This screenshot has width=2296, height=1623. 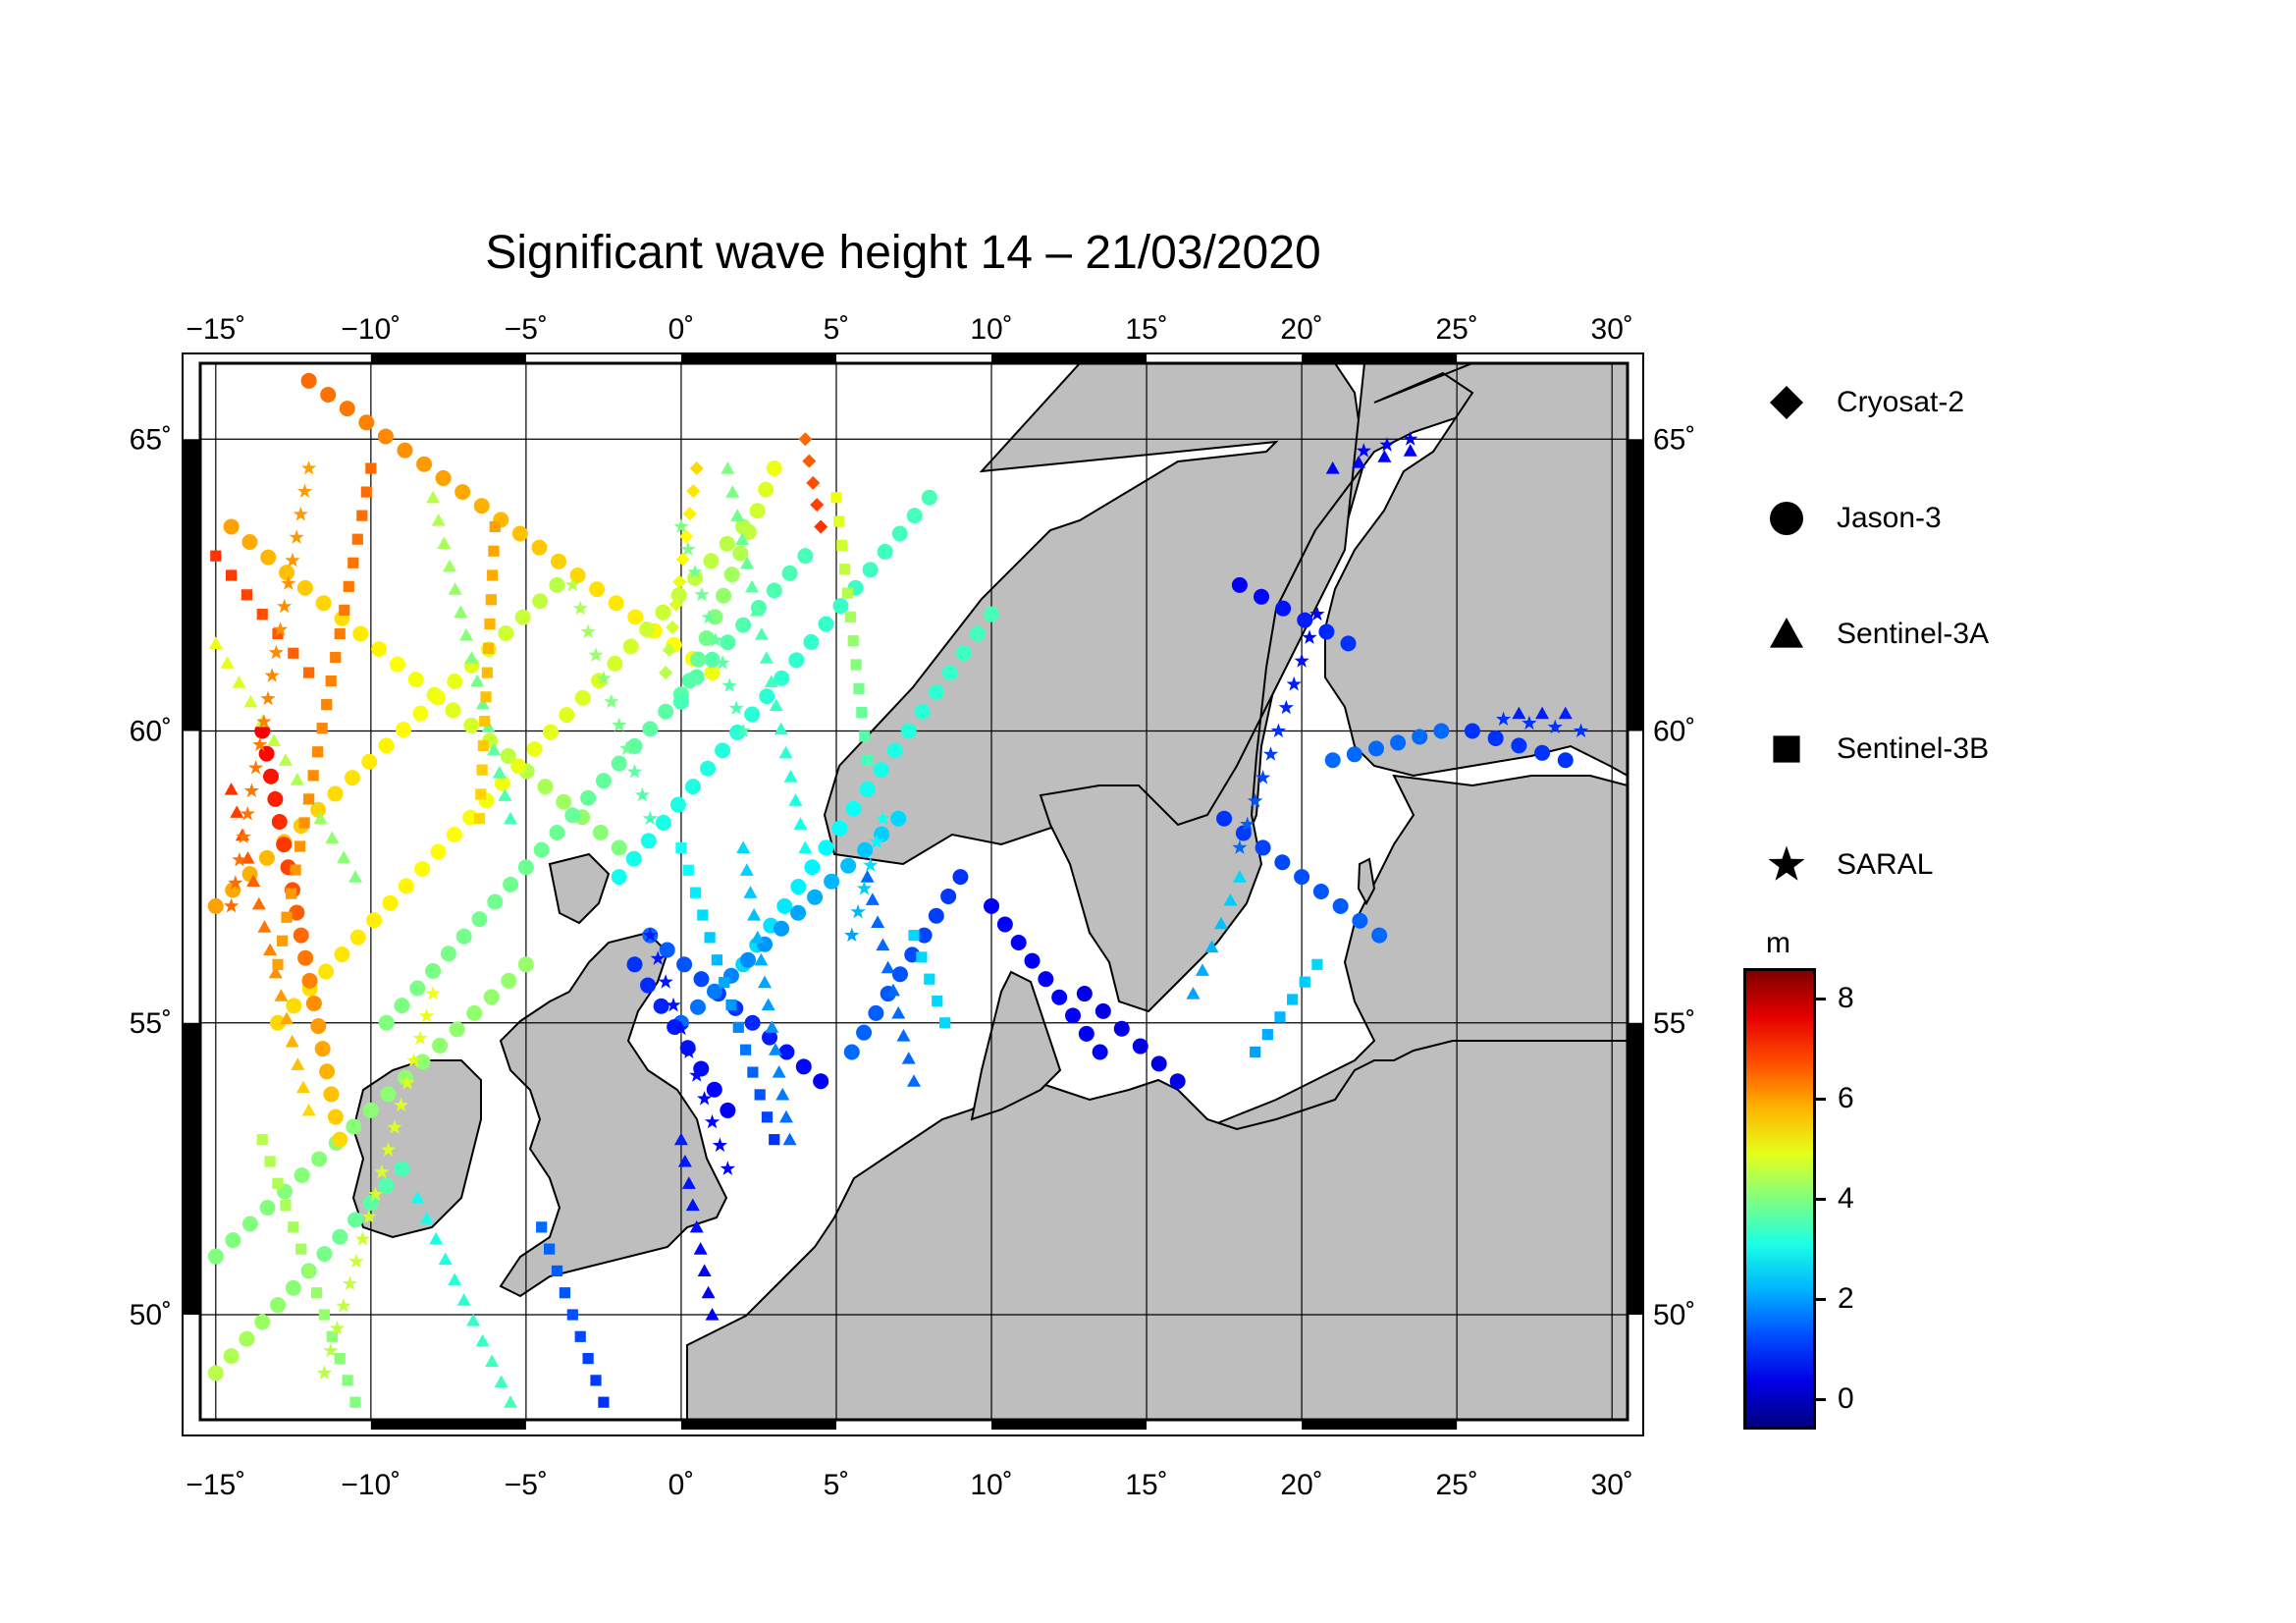 I want to click on frame-bar-top, so click(x=758, y=358).